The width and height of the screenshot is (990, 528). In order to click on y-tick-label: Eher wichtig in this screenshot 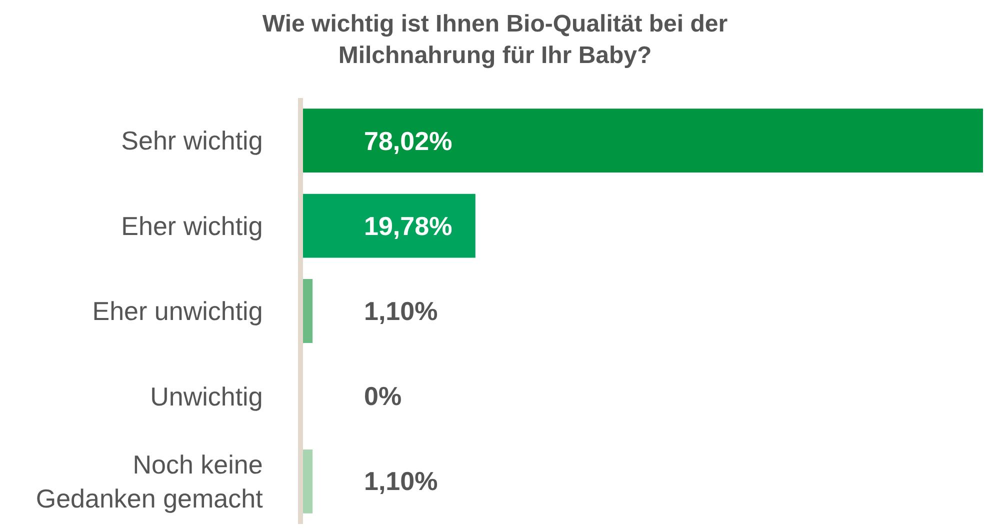, I will do `click(192, 225)`.